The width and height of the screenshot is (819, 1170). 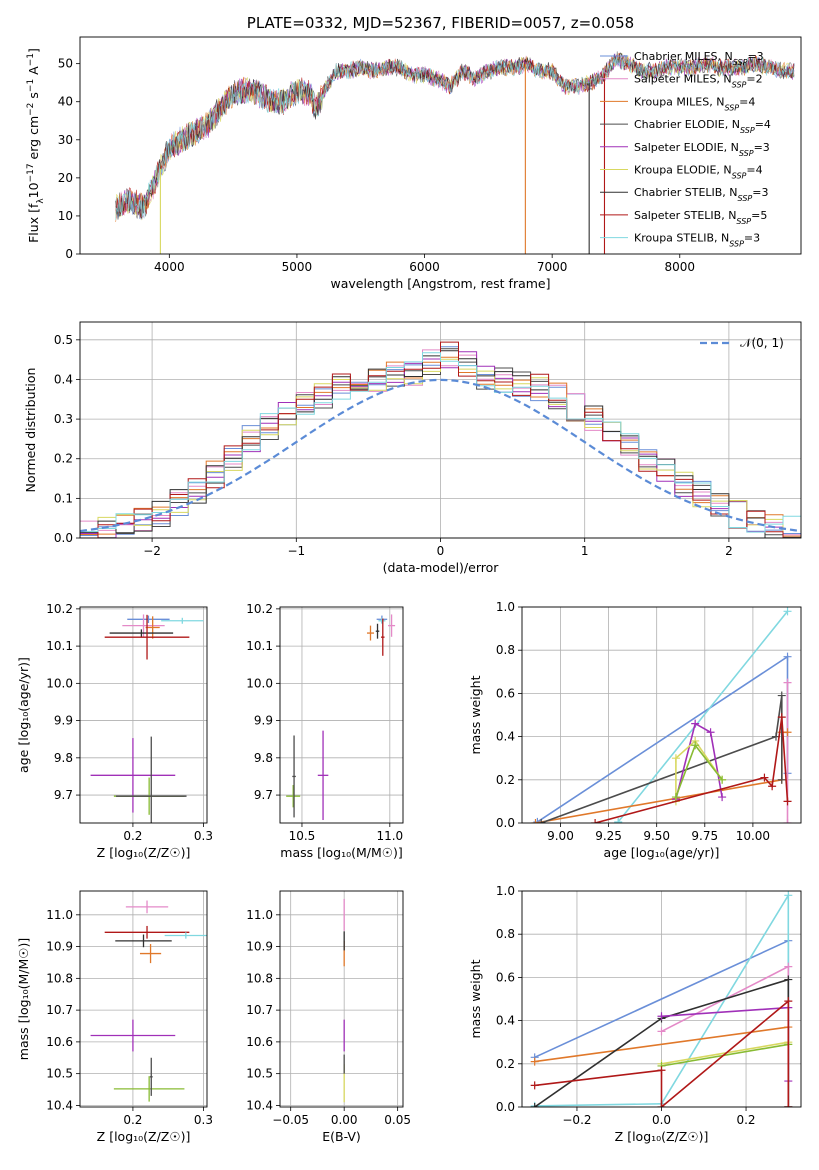 What do you see at coordinates (656, 836) in the screenshot?
I see `x-tick-label: 9.50` at bounding box center [656, 836].